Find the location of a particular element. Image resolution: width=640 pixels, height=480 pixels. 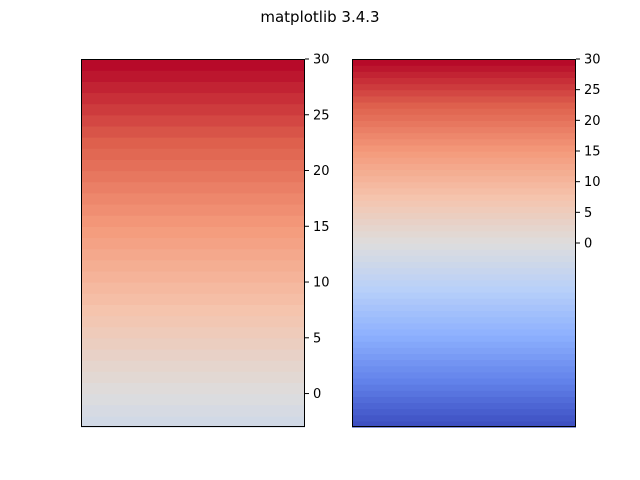

y-tick-label: 0 is located at coordinates (588, 244).